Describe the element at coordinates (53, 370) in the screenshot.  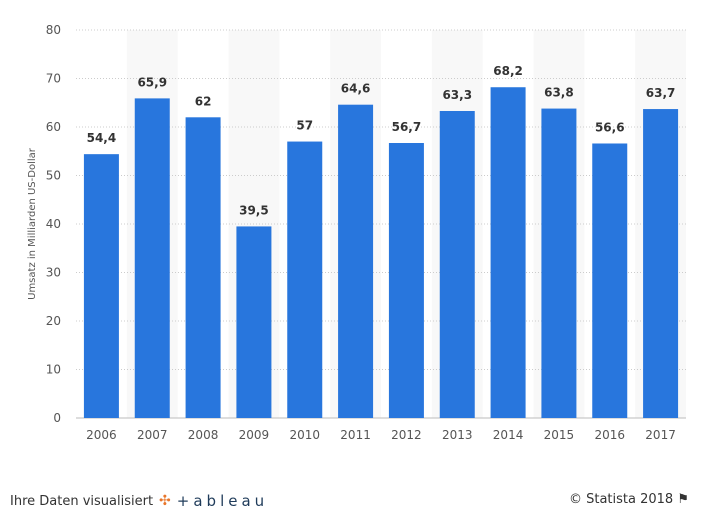
I see `y-tick-label: 10` at that location.